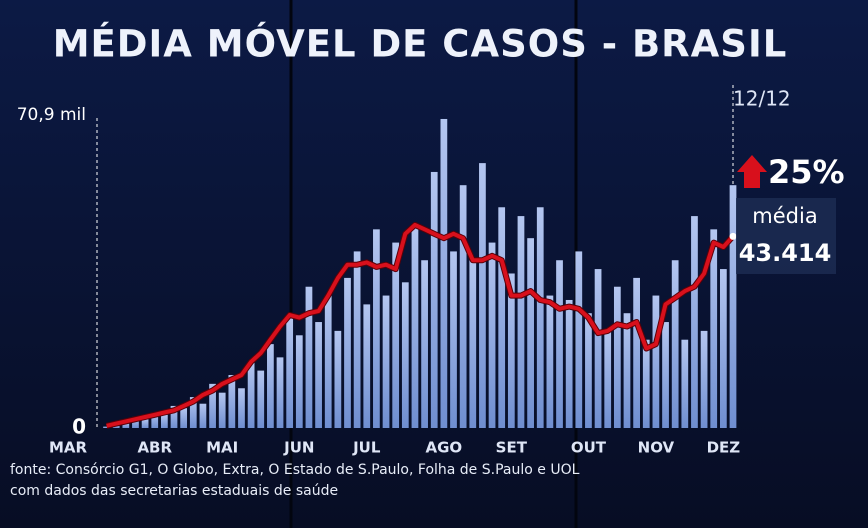  I want to click on end-date: 12/12, so click(762, 99).